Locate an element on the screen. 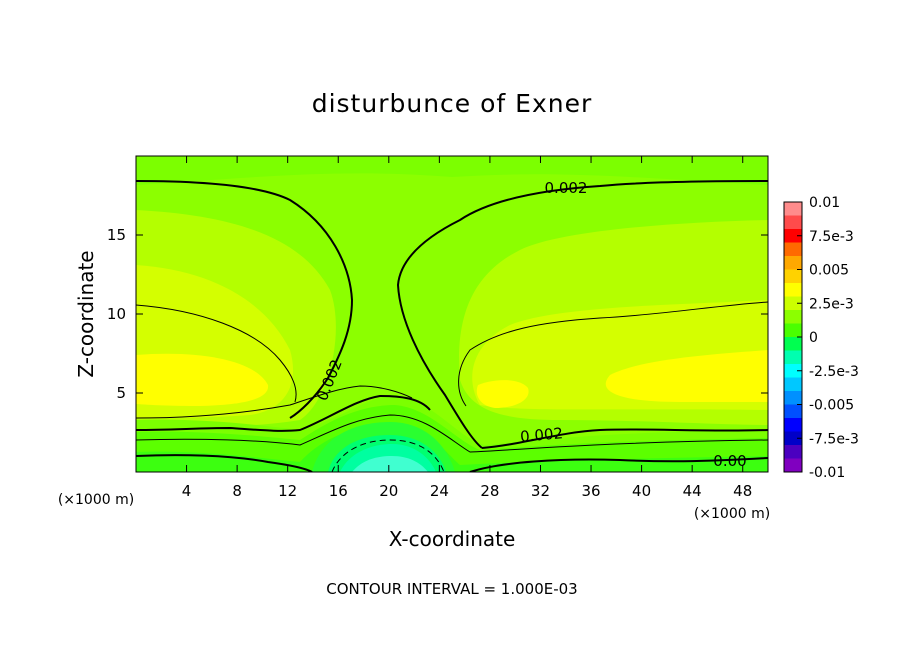 This screenshot has height=654, width=904. colorbar-tick-label: 0 is located at coordinates (813, 338).